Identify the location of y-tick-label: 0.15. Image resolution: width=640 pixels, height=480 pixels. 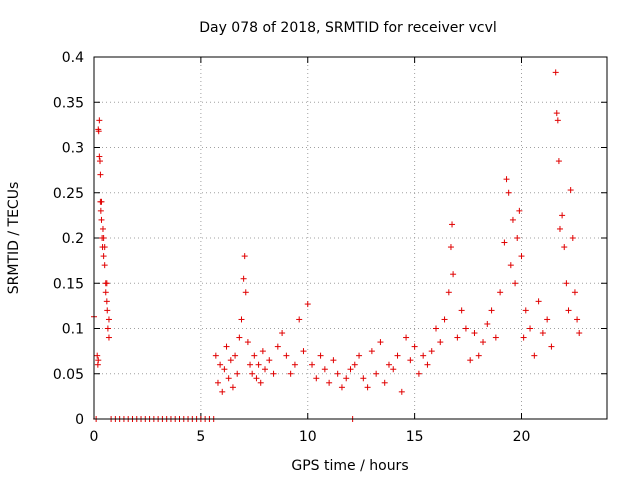
(68, 284).